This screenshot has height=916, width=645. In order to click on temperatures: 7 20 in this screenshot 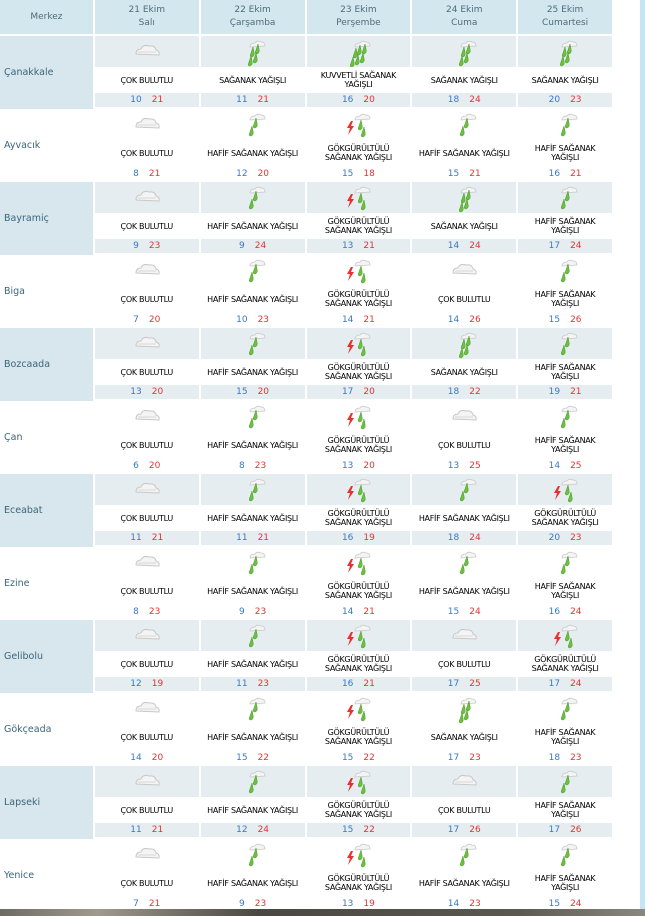, I will do `click(147, 320)`.